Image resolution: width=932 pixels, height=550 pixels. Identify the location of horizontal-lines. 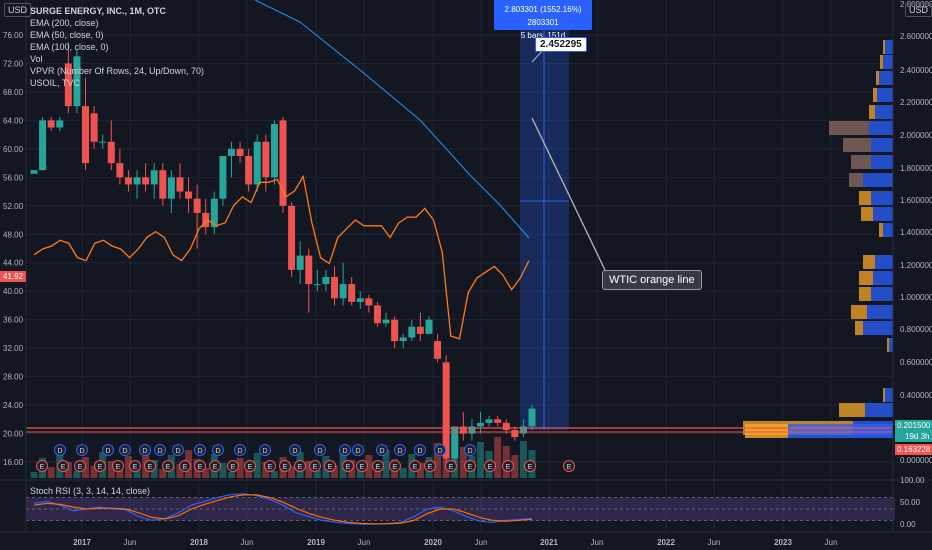
(459, 430).